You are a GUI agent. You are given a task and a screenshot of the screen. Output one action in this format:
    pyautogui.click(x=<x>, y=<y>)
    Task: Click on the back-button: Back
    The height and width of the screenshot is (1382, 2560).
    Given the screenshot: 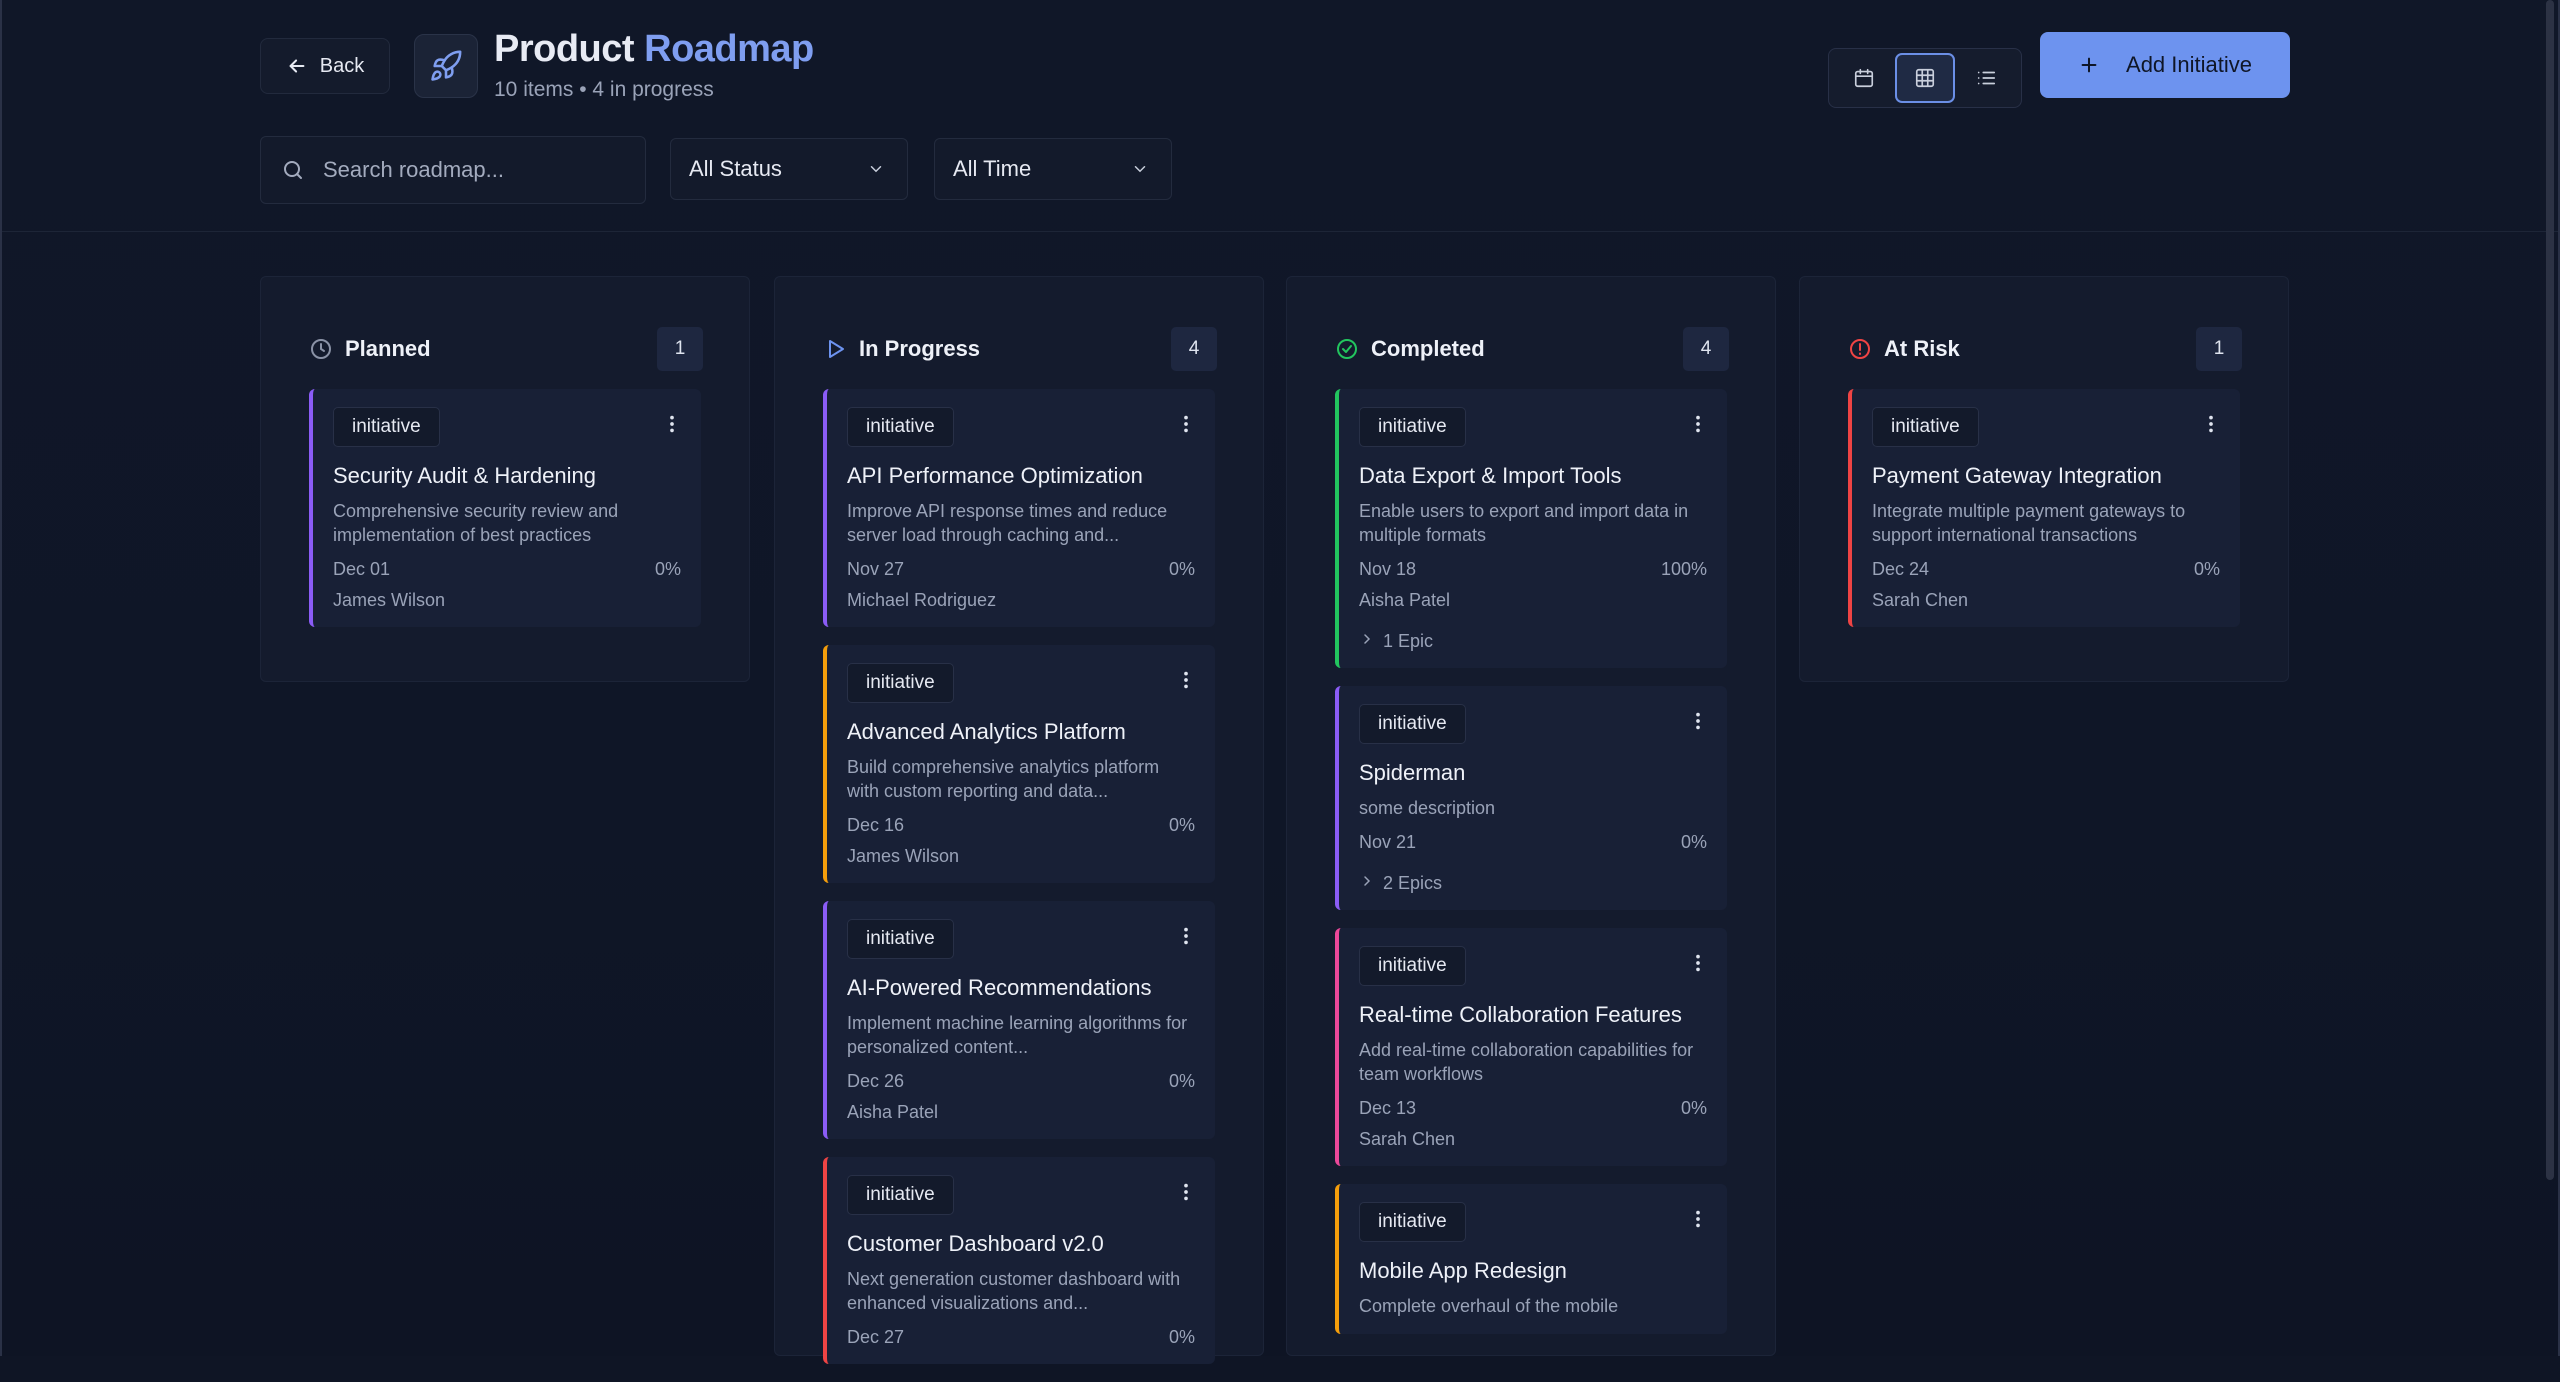 What is the action you would take?
    pyautogui.click(x=325, y=66)
    